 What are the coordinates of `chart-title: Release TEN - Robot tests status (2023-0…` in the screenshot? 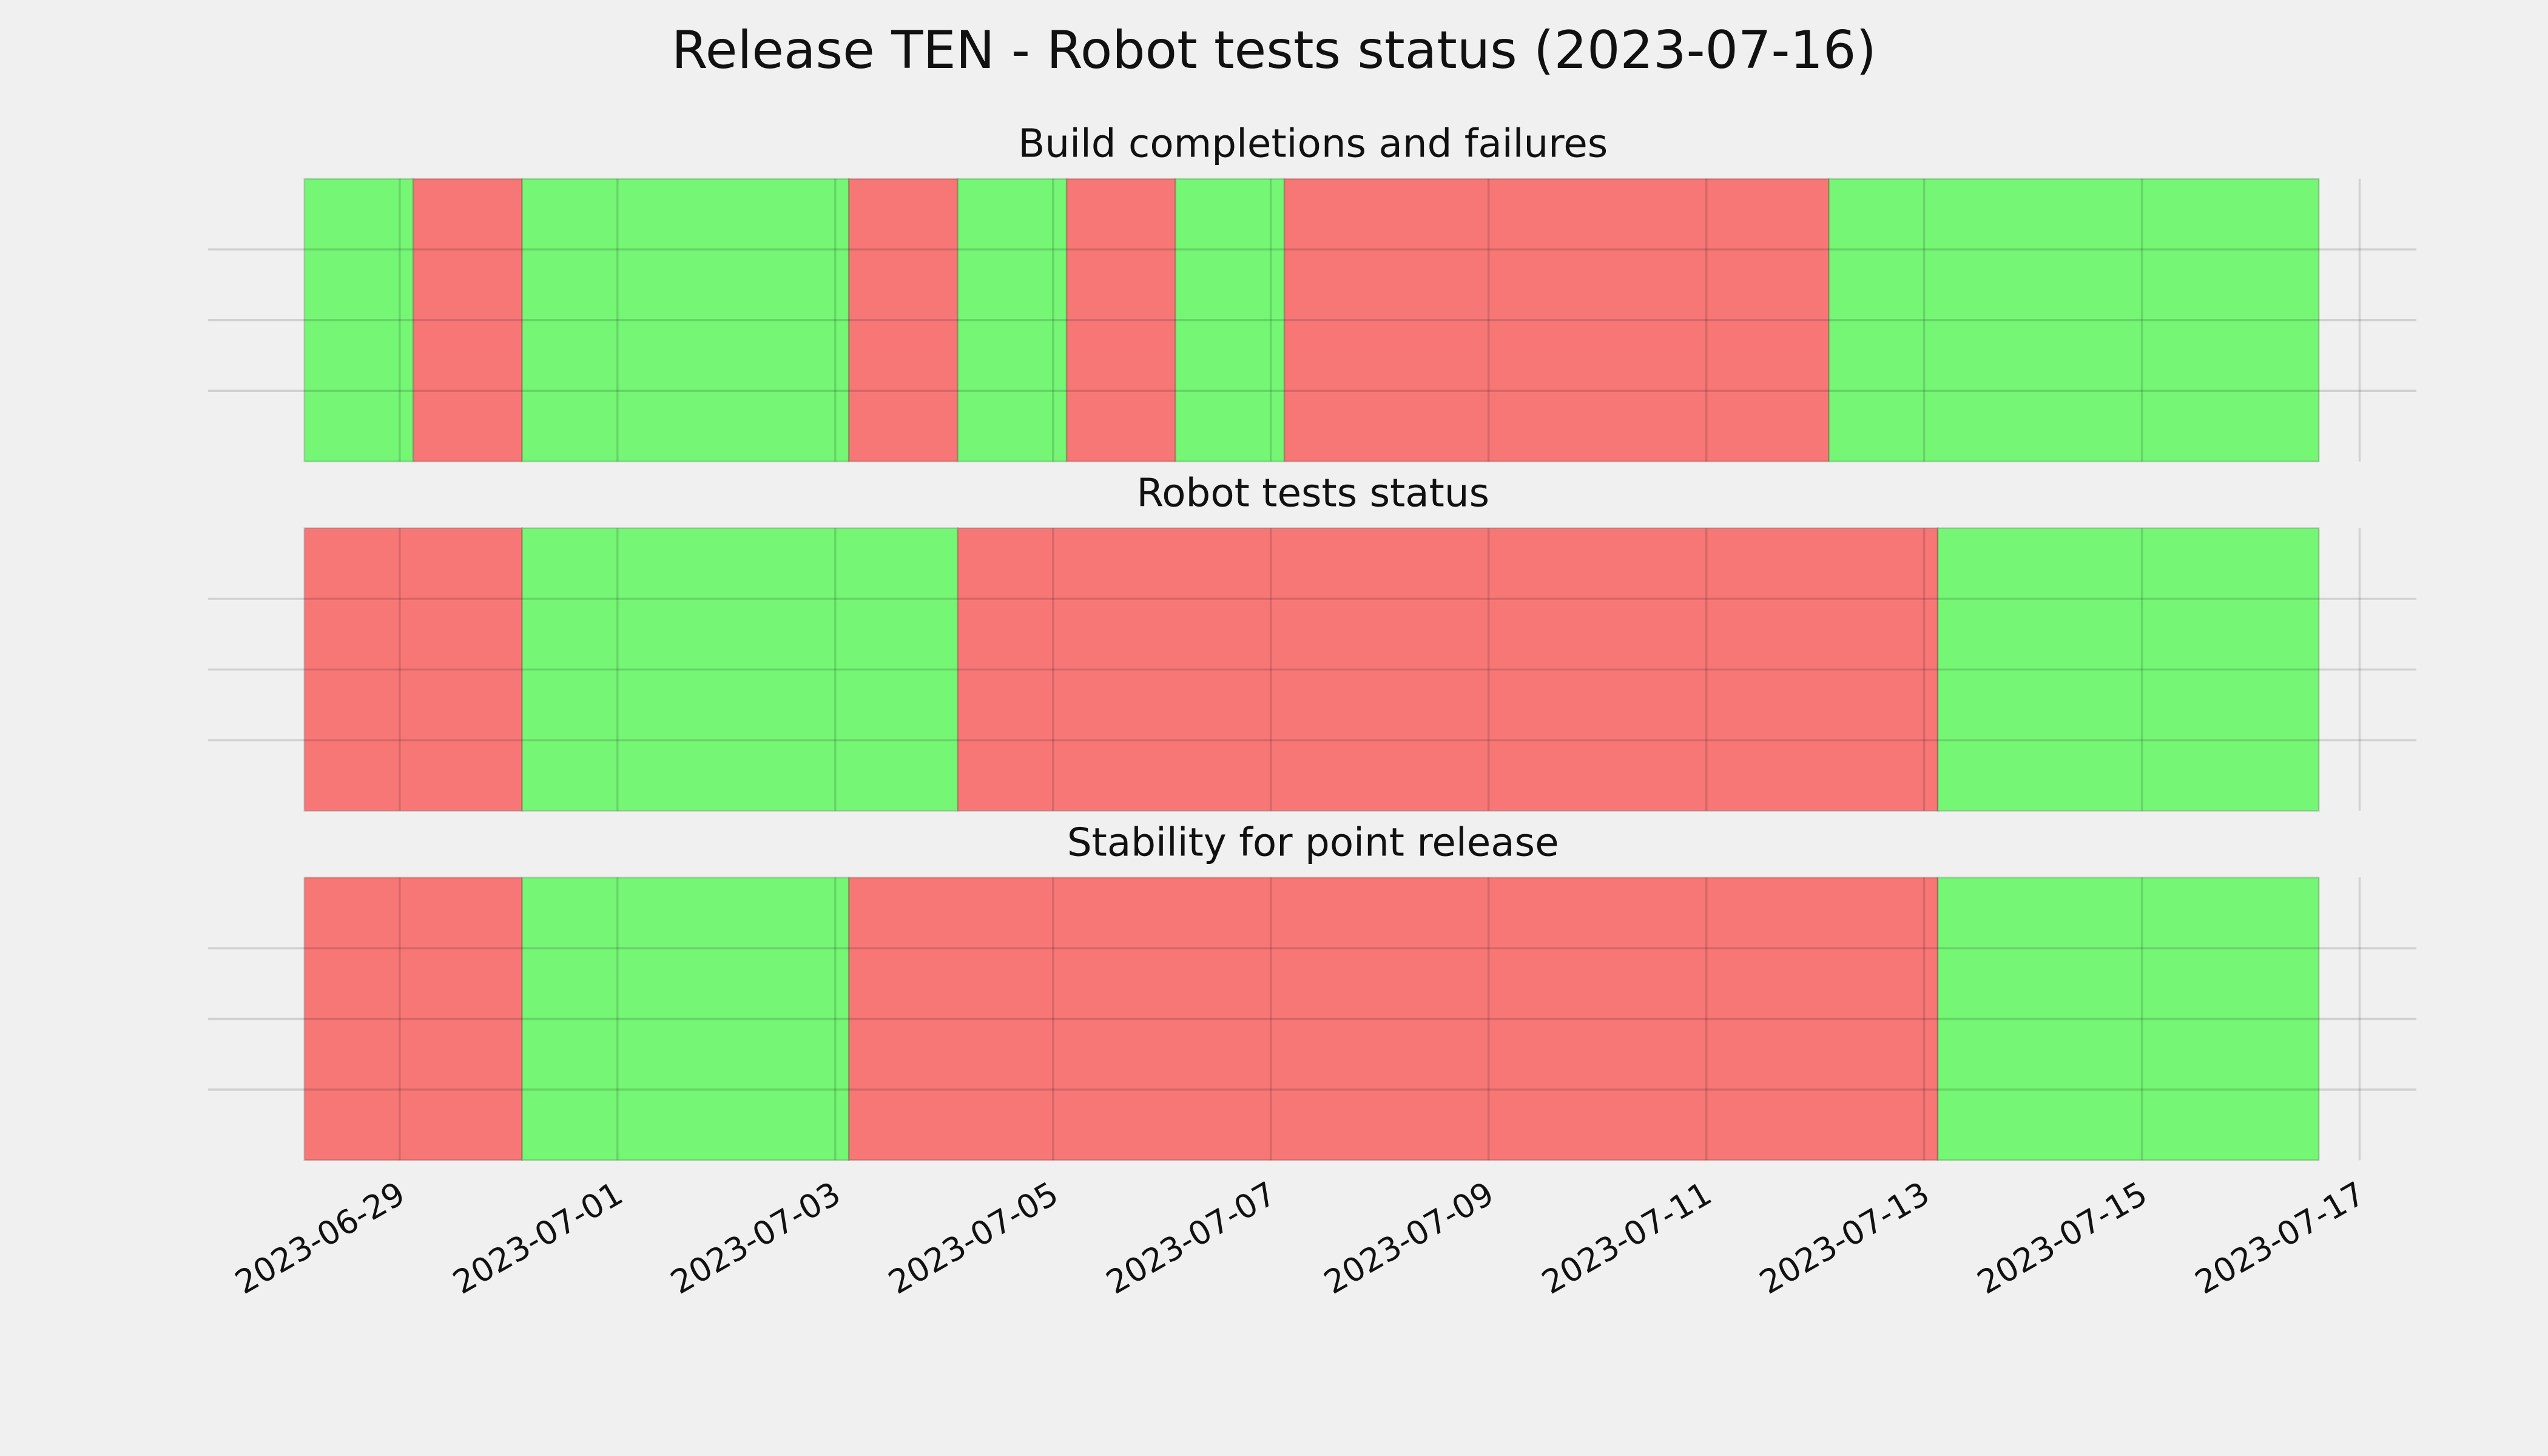 It's located at (1274, 50).